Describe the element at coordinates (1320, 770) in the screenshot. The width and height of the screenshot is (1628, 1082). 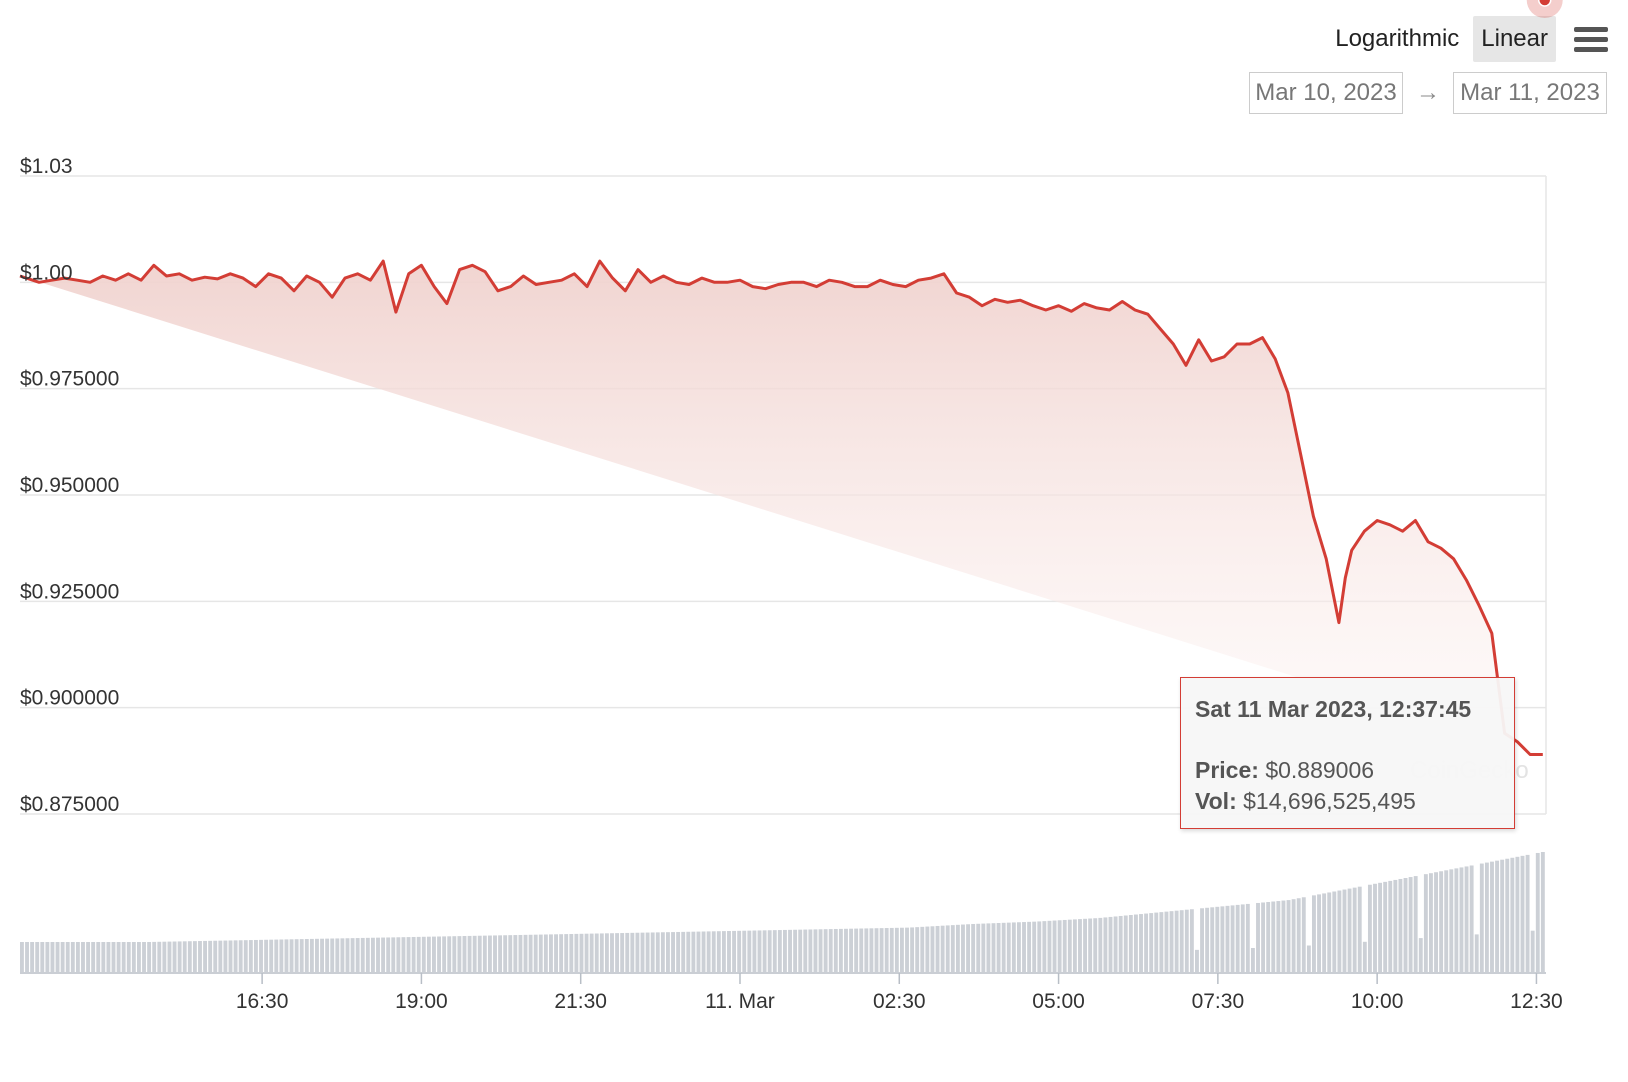
I see `tooltip-price-value: $0.889006` at that location.